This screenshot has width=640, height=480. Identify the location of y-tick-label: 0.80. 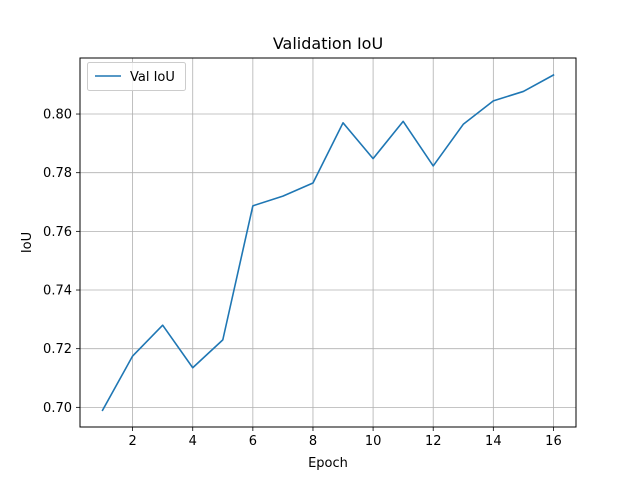
(57, 115).